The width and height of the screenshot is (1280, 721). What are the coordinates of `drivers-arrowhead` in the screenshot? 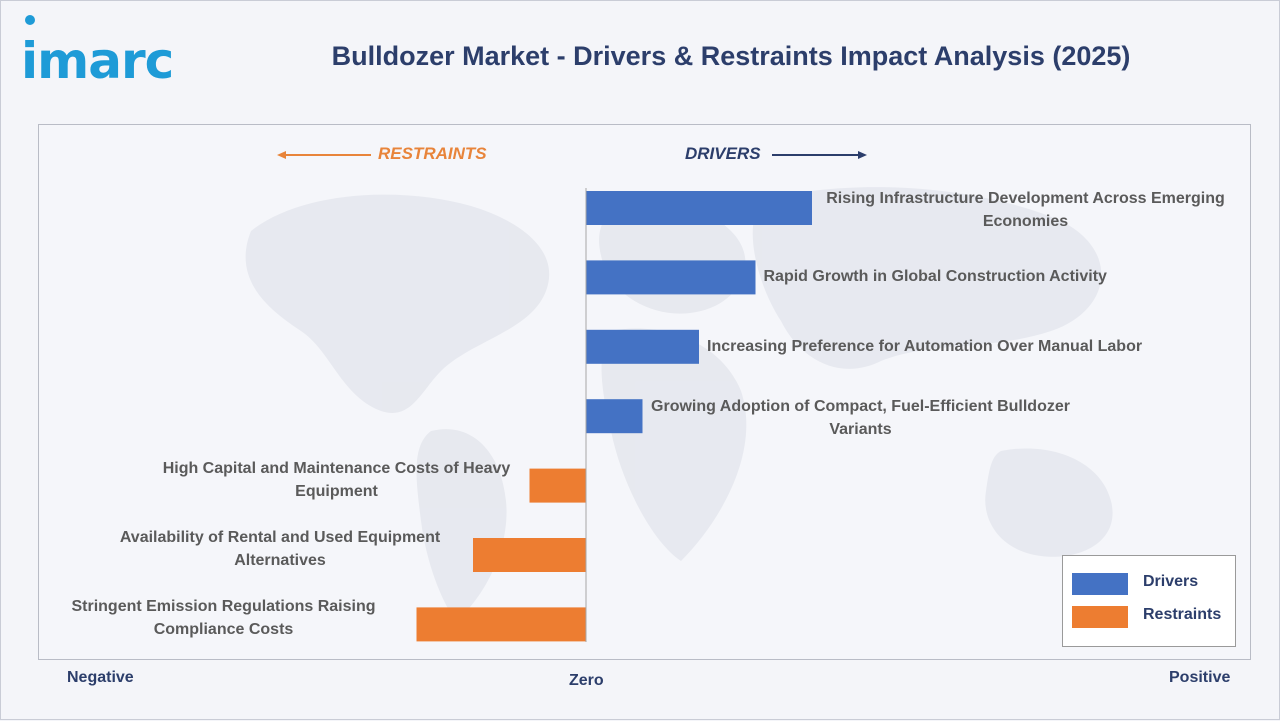 It's located at (862, 155).